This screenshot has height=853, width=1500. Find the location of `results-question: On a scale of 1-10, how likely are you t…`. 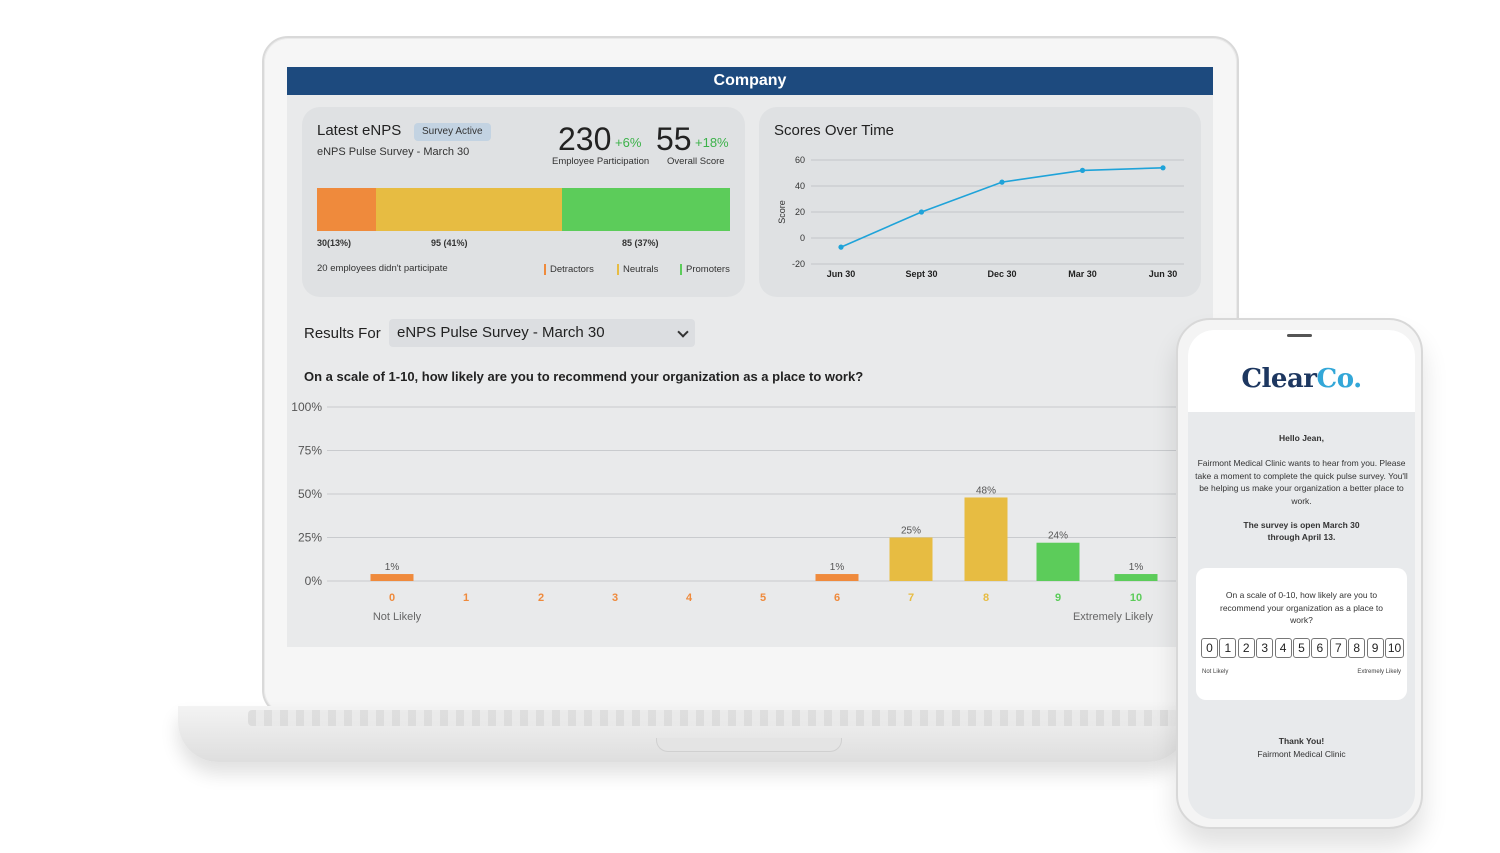

results-question: On a scale of 1-10, how likely are you t… is located at coordinates (584, 376).